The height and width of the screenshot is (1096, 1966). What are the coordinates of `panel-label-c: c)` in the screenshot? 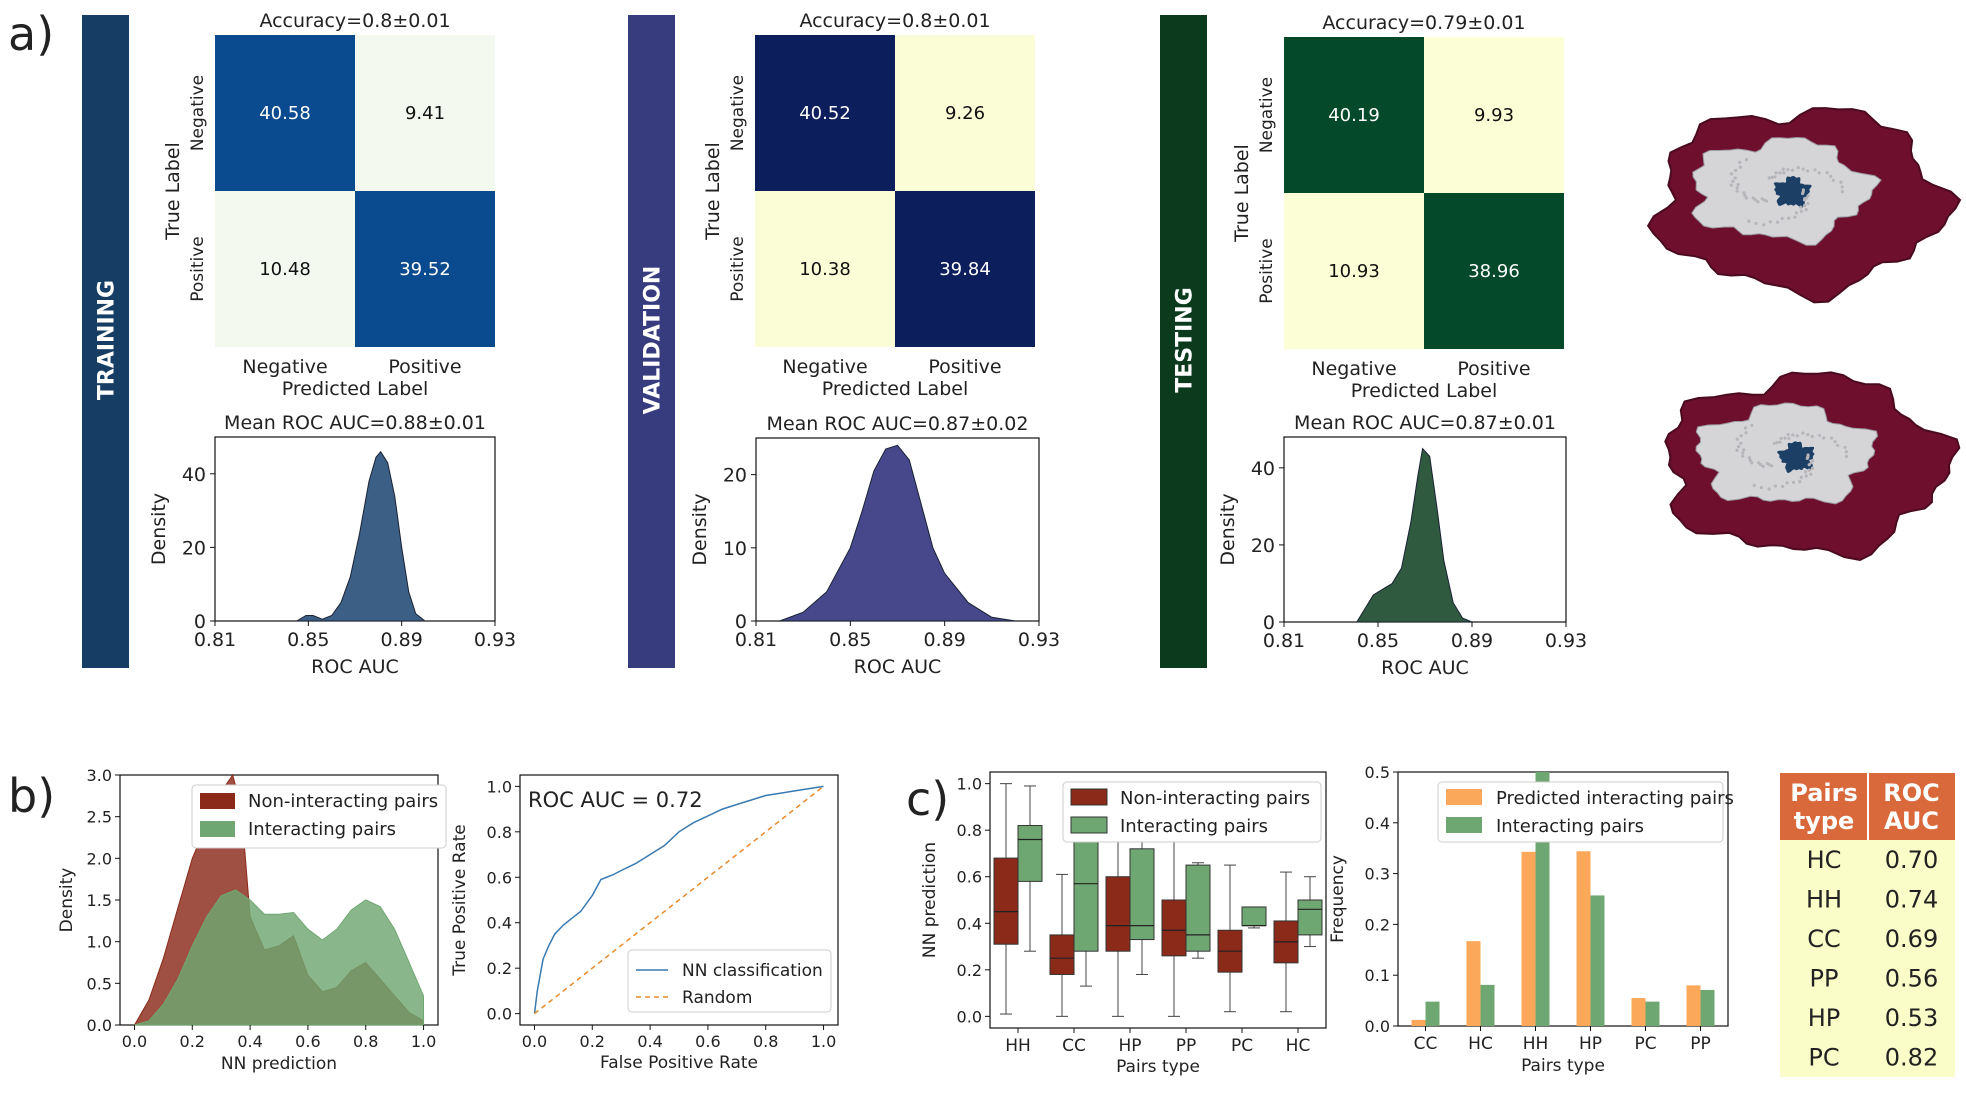 It's located at (927, 799).